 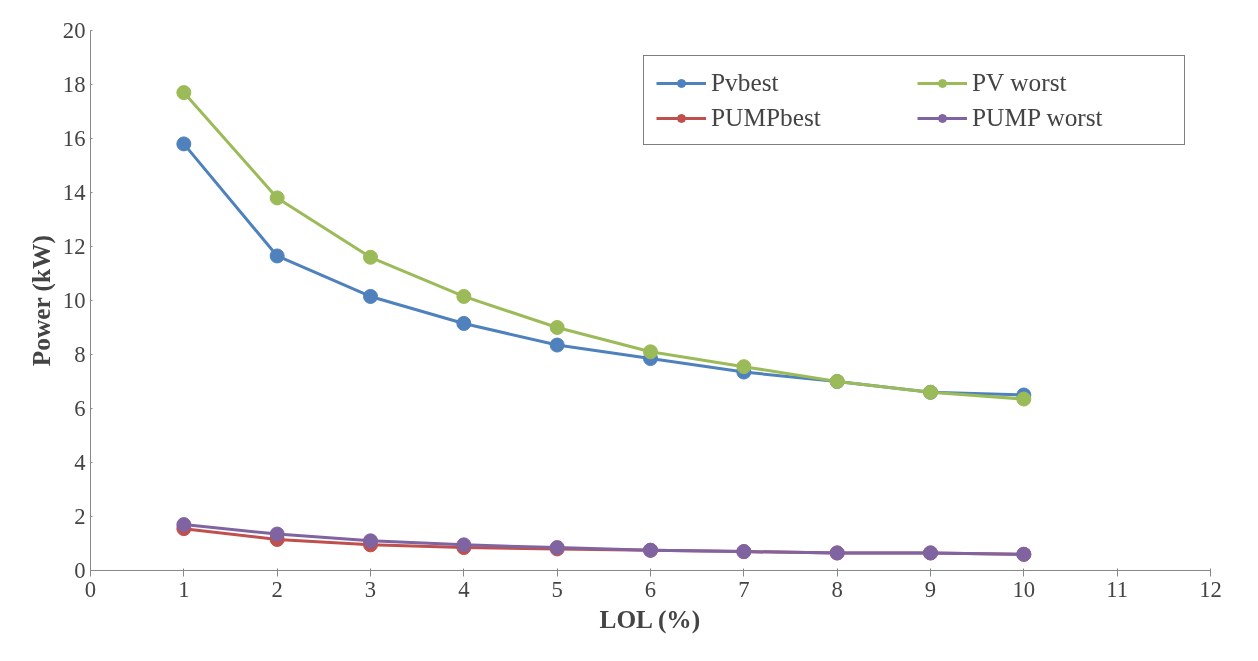 I want to click on legend-label: PUMPbest, so click(x=766, y=117).